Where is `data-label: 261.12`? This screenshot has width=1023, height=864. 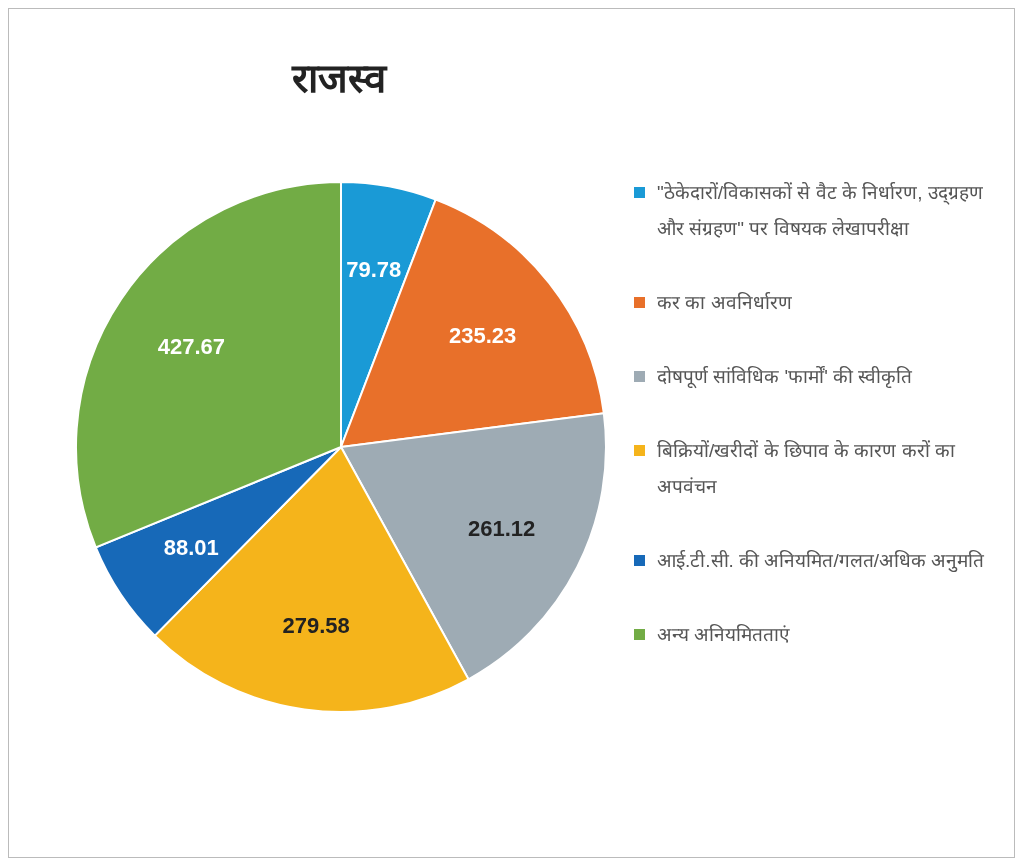 data-label: 261.12 is located at coordinates (501, 529).